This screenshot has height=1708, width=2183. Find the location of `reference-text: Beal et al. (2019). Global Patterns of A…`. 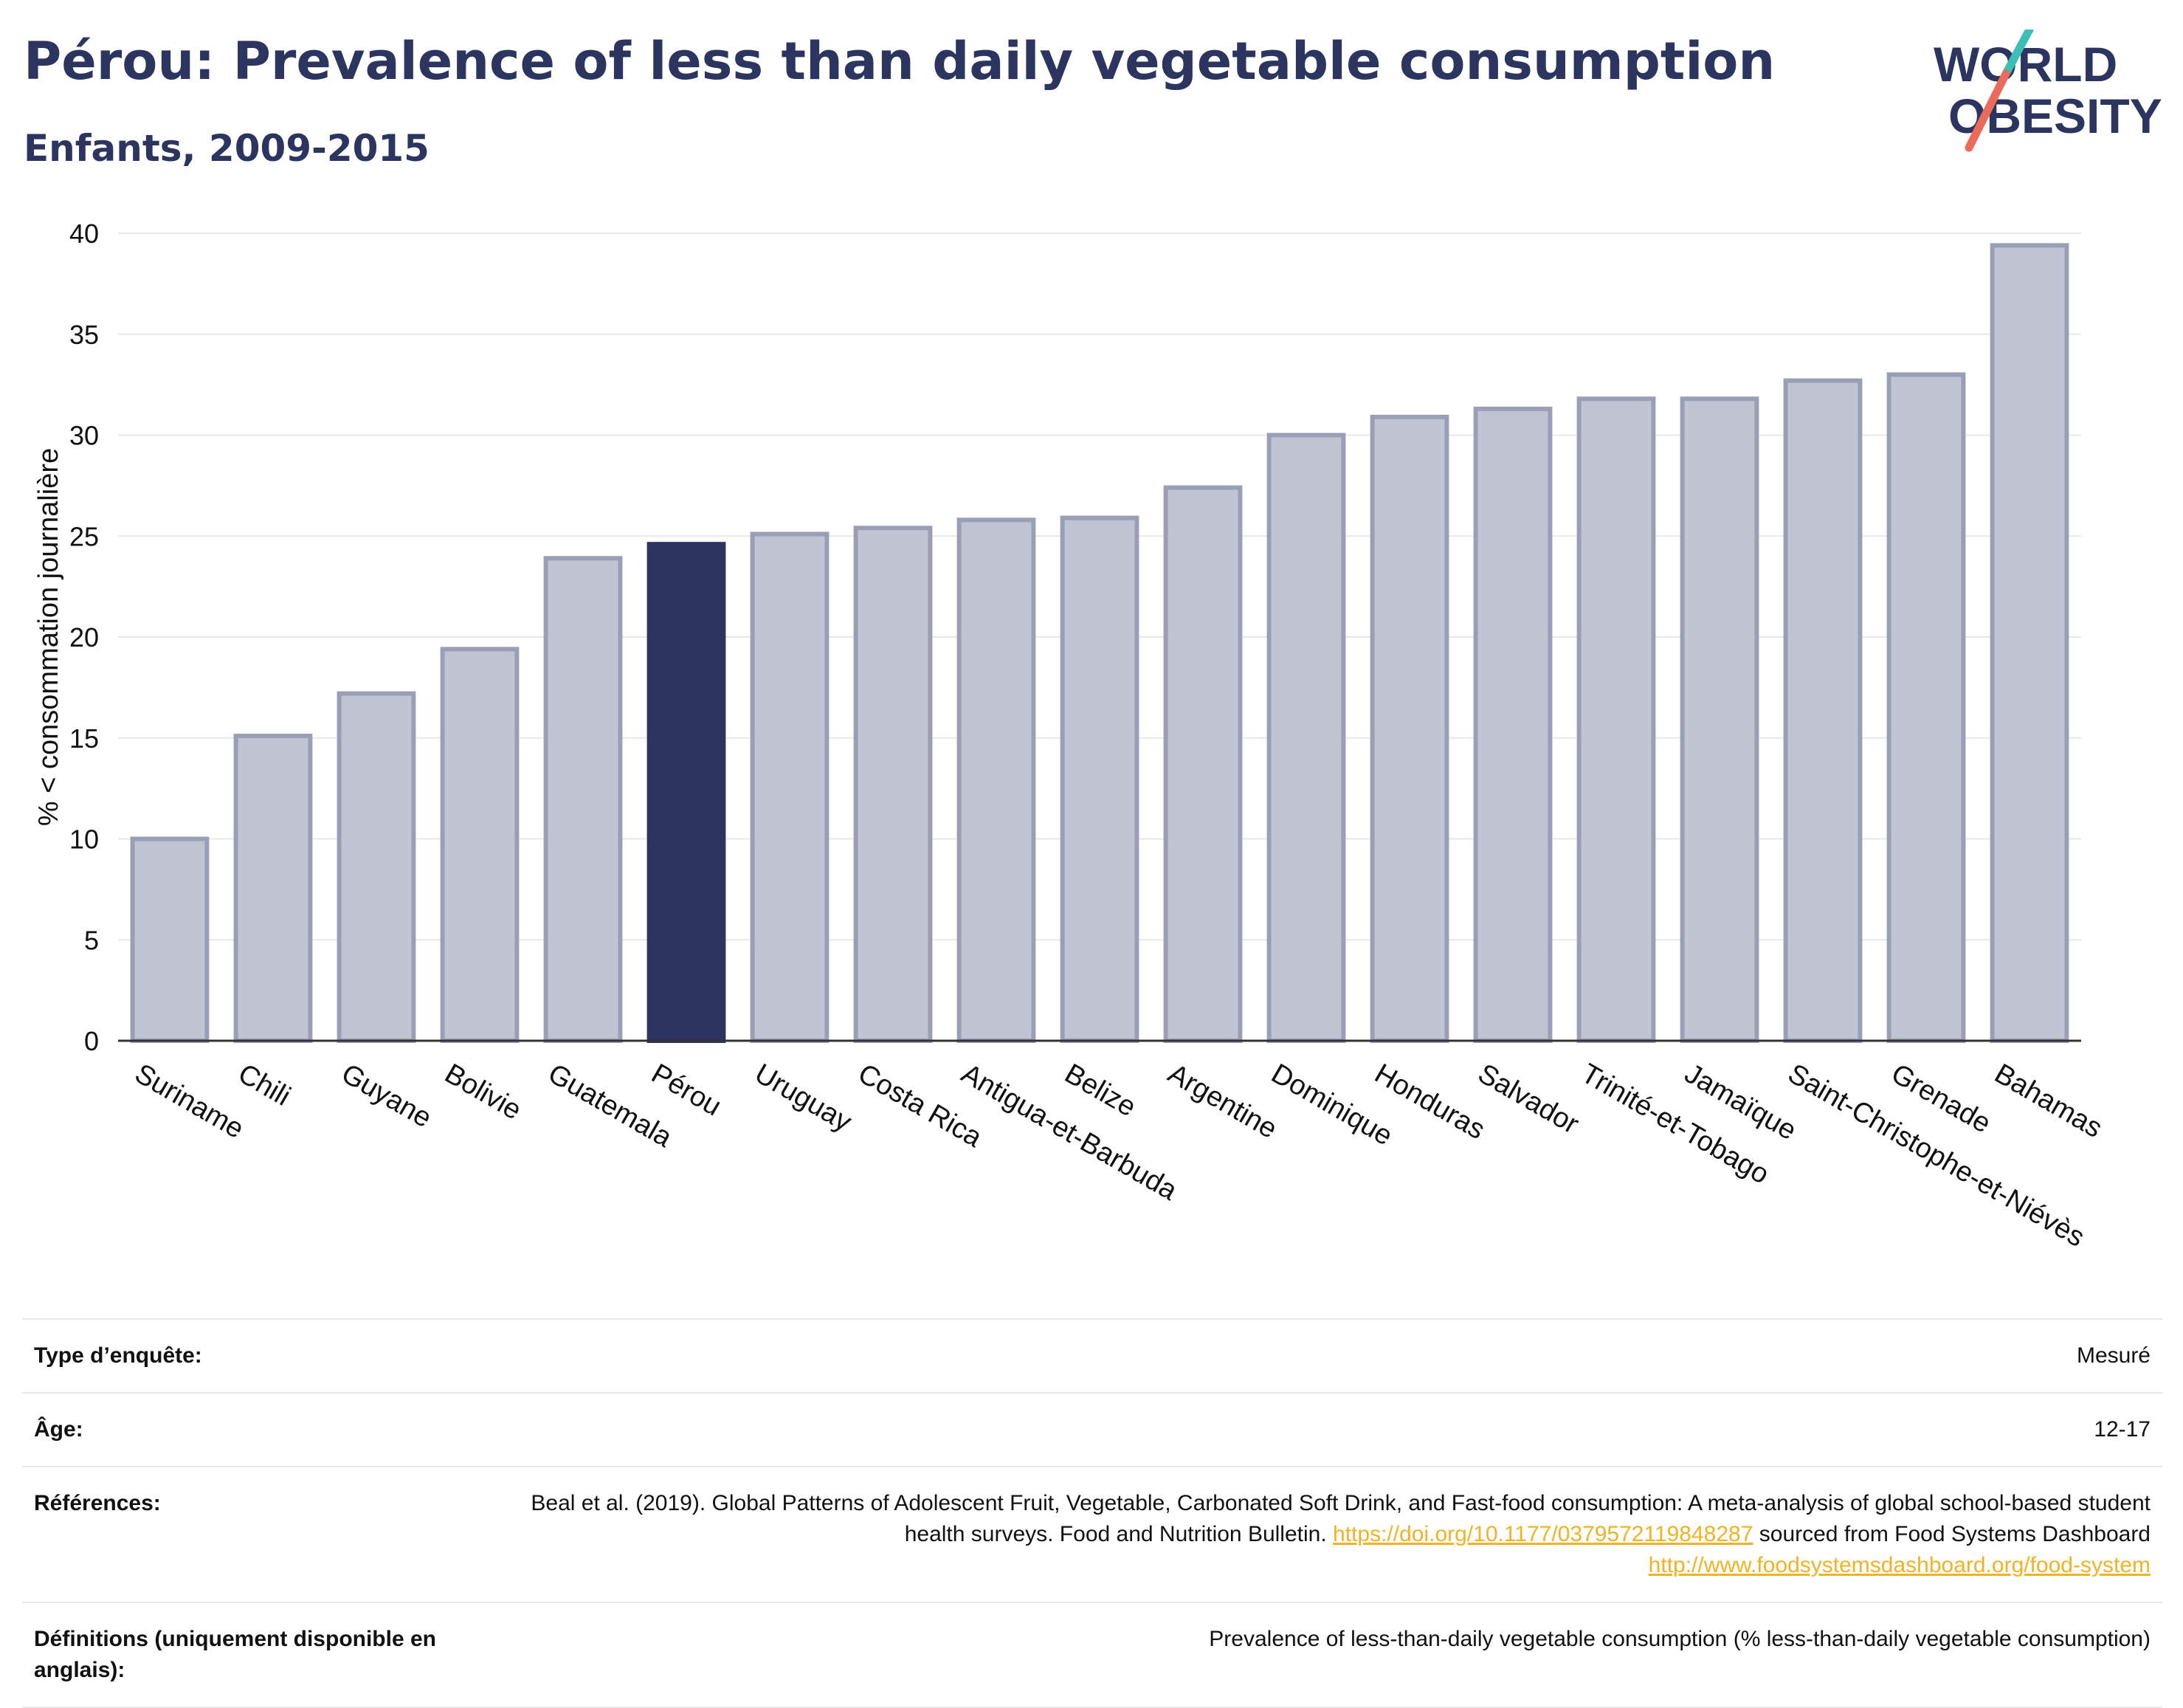

reference-text: Beal et al. (2019). Global Patterns of A… is located at coordinates (1341, 1518).